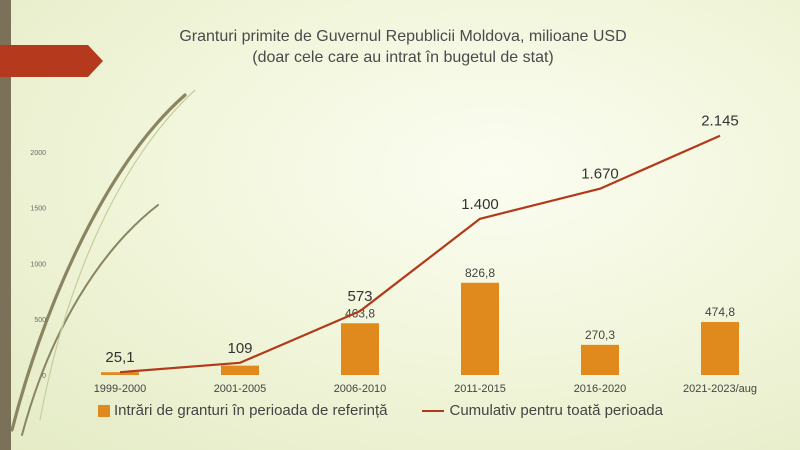 Image resolution: width=800 pixels, height=450 pixels. What do you see at coordinates (720, 121) in the screenshot?
I see `line-data-label: 2.145` at bounding box center [720, 121].